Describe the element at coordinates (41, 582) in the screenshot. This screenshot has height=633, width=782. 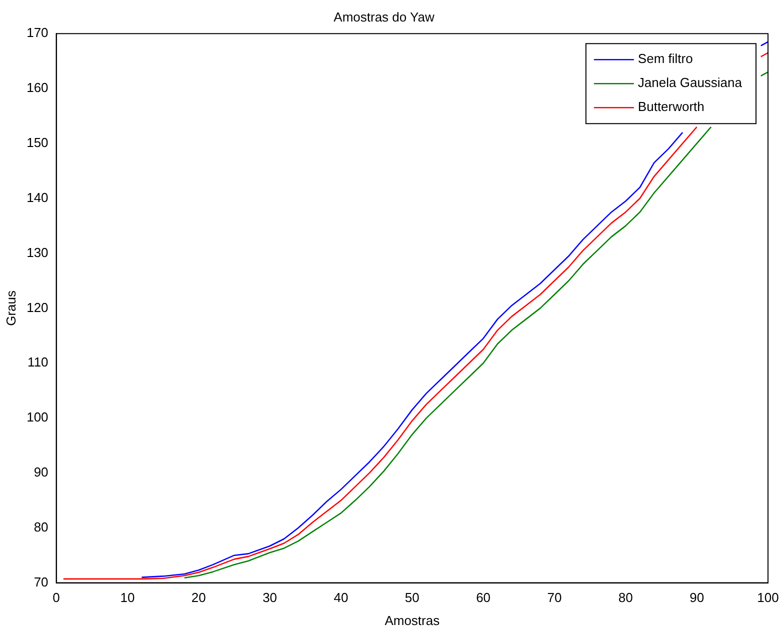
I see `y-tick-label: 70` at that location.